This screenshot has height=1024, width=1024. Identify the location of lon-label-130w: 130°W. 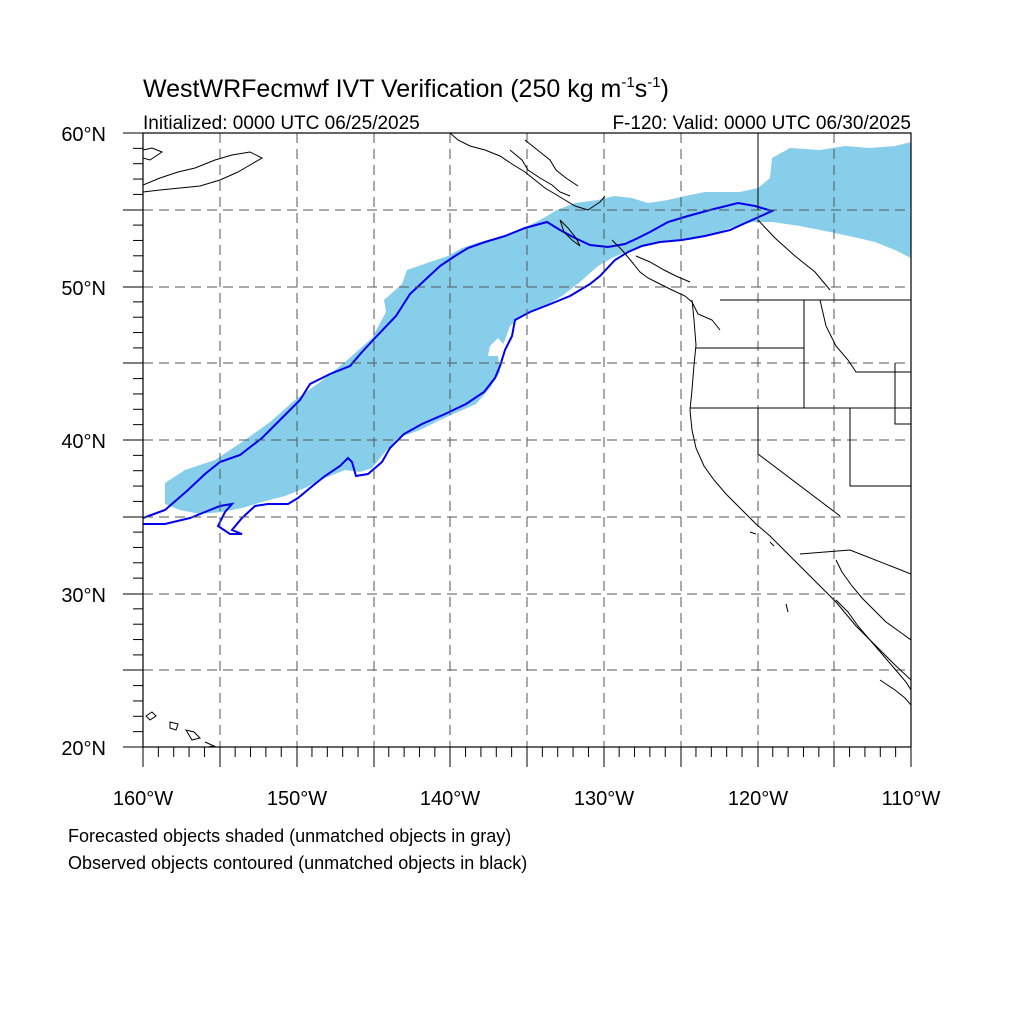
(604, 799).